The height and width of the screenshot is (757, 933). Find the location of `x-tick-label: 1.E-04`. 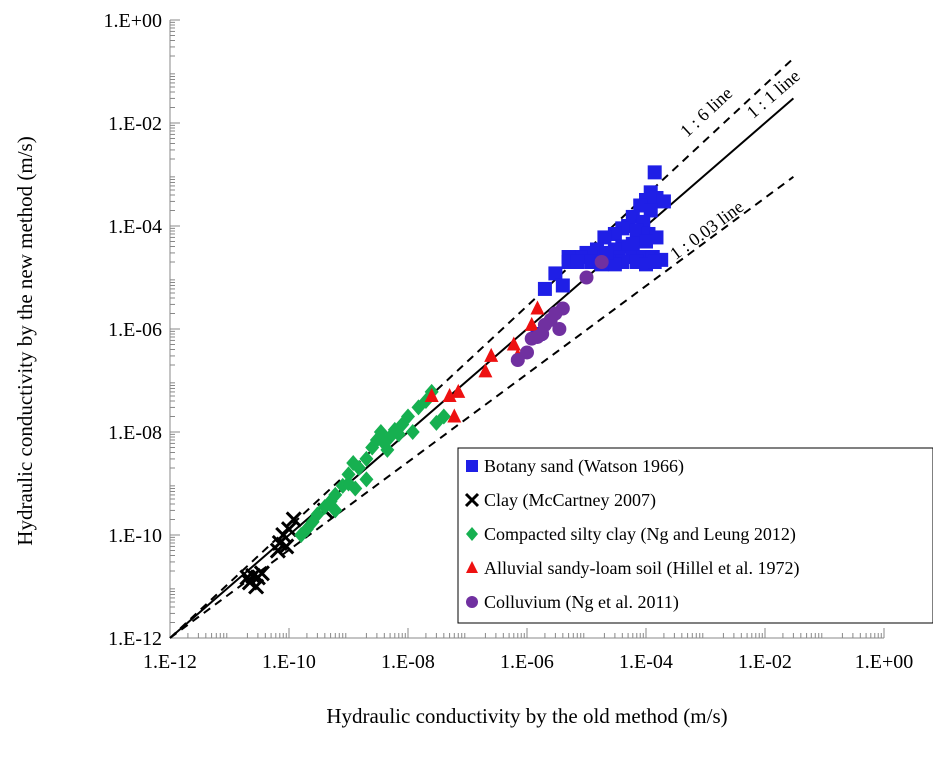

x-tick-label: 1.E-04 is located at coordinates (646, 662).